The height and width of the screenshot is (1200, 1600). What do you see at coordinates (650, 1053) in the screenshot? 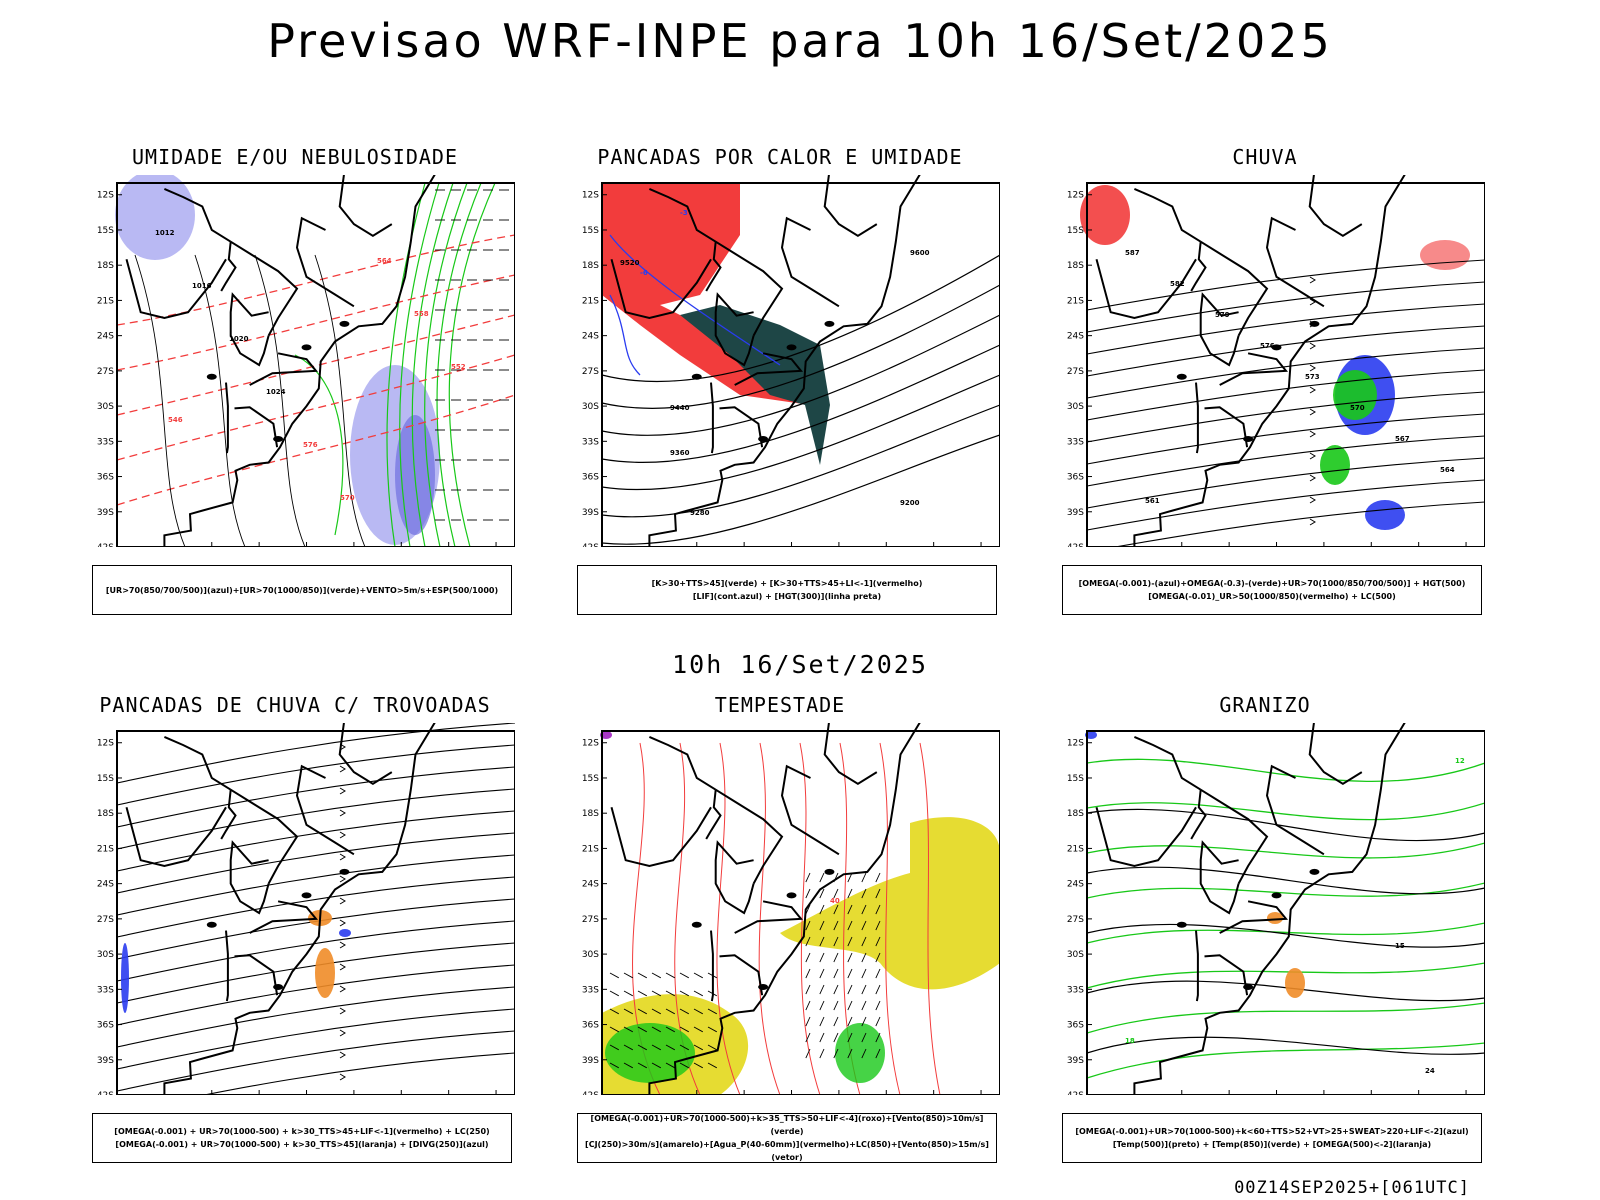
I see `wind-850-area-green` at bounding box center [650, 1053].